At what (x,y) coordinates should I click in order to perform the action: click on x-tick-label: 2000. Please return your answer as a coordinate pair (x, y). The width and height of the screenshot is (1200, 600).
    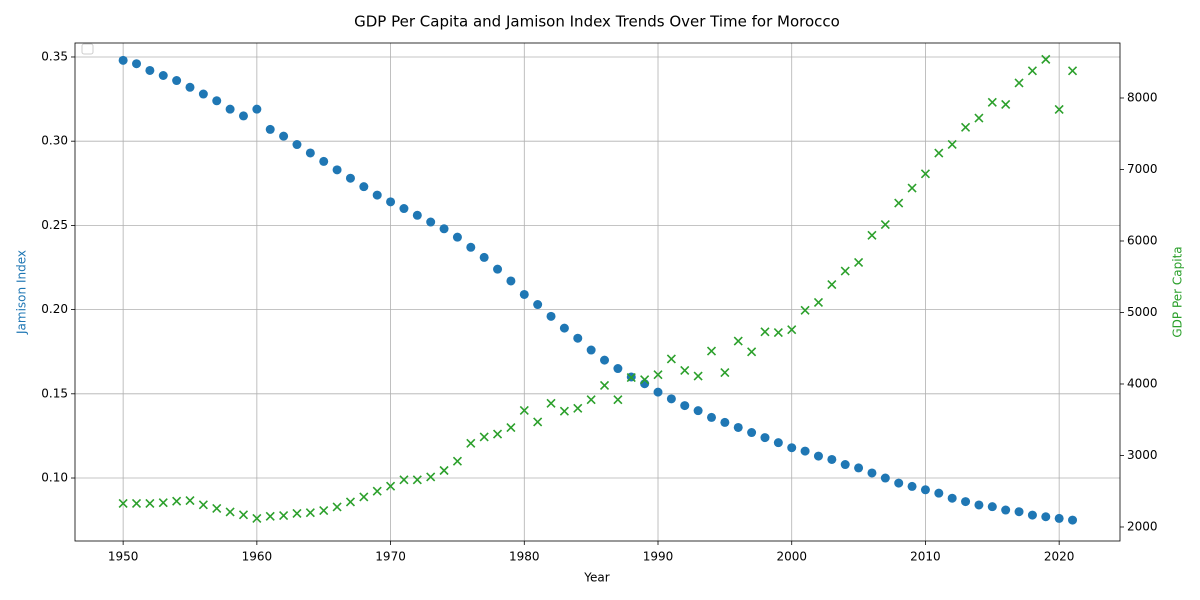
    Looking at the image, I should click on (791, 557).